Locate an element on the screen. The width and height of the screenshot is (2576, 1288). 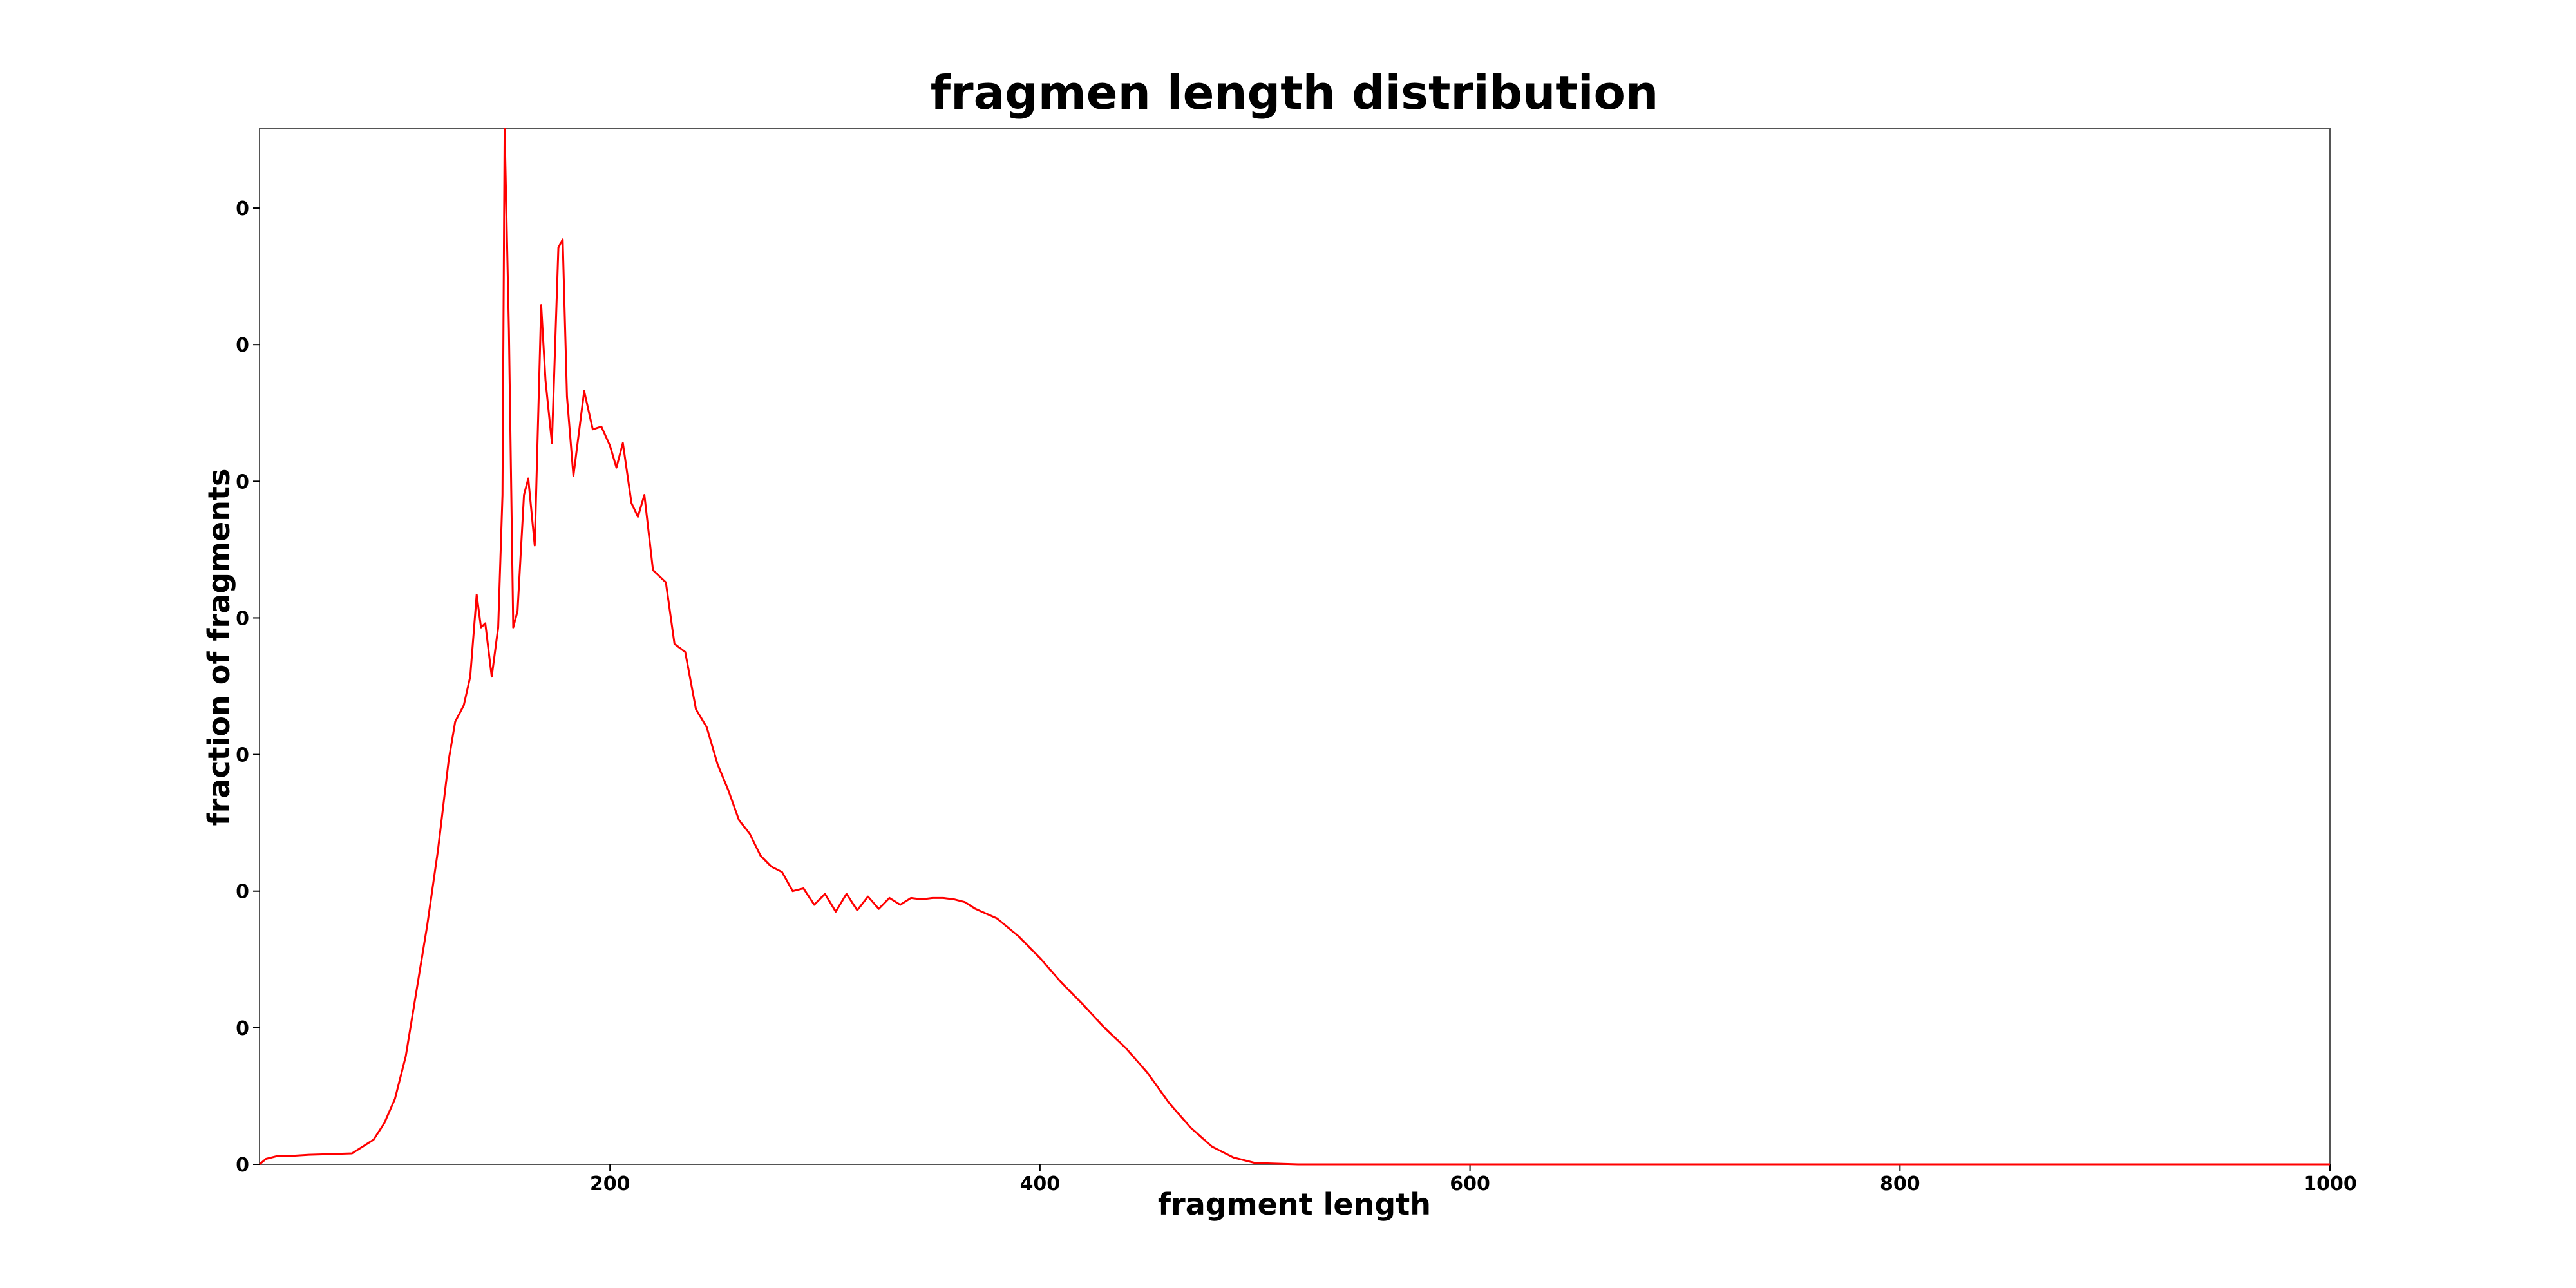
chart-title: fragmen length distribution is located at coordinates (1294, 93).